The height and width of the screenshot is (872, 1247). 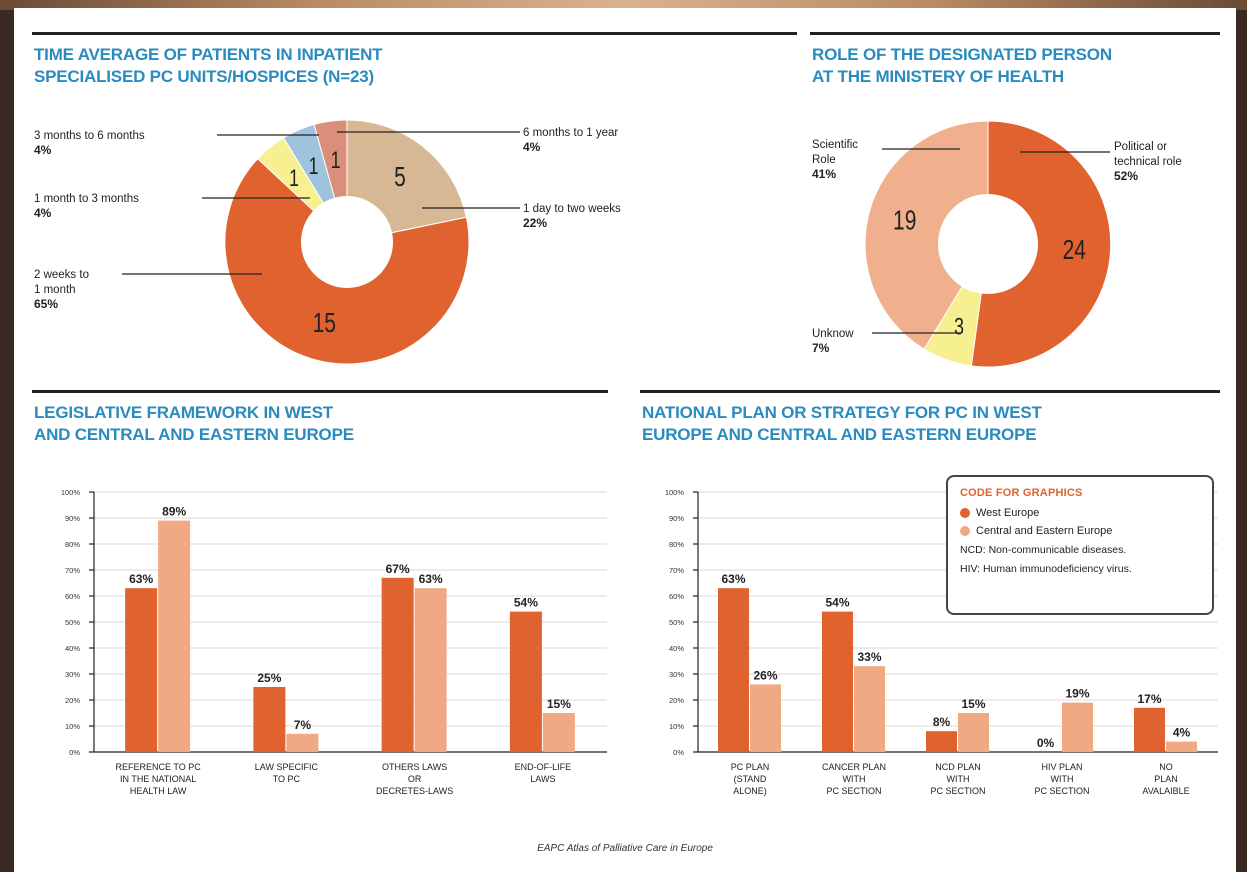 I want to click on callout-label: Role, so click(x=824, y=160).